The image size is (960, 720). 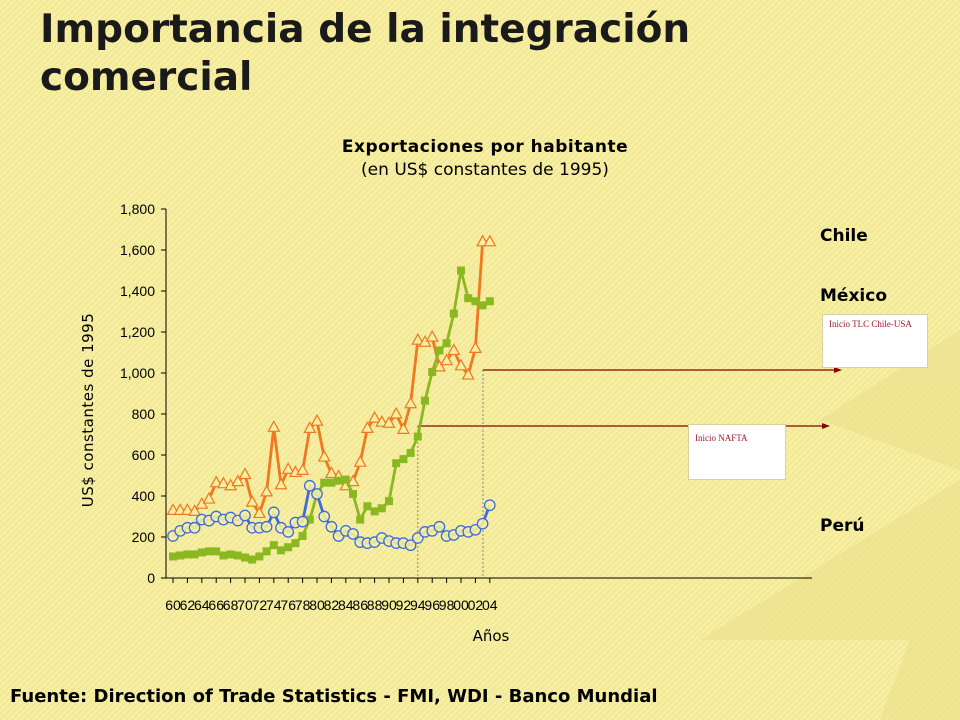 What do you see at coordinates (331, 515) in the screenshot?
I see `series-perú` at bounding box center [331, 515].